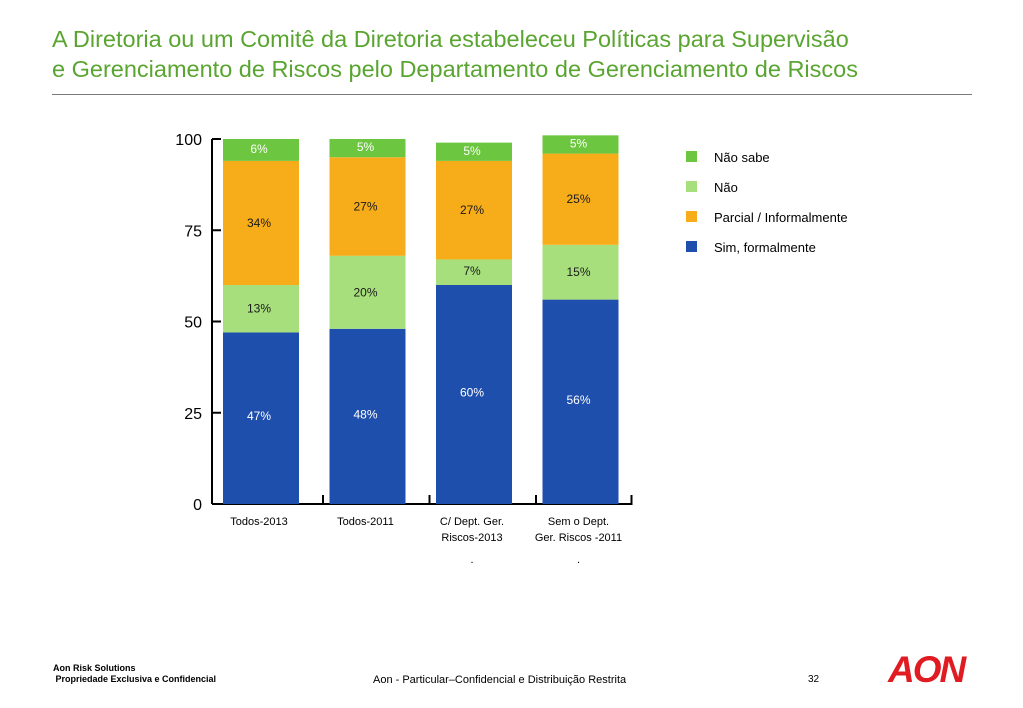 The image size is (1023, 708). What do you see at coordinates (512, 94) in the screenshot?
I see `title-divider` at bounding box center [512, 94].